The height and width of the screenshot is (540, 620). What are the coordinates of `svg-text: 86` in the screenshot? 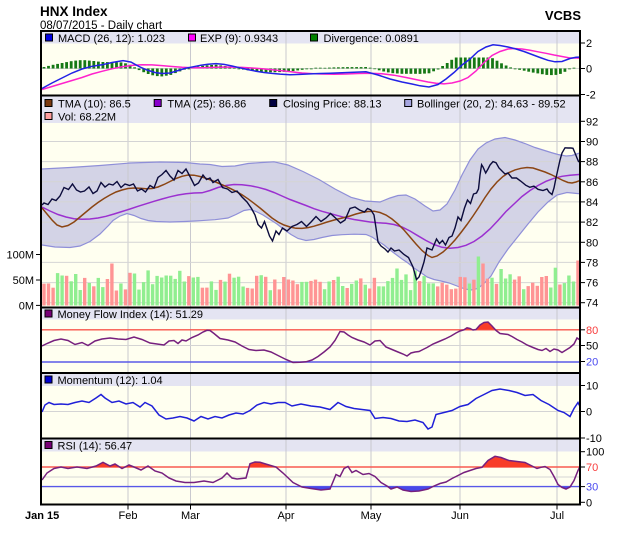 It's located at (592, 183).